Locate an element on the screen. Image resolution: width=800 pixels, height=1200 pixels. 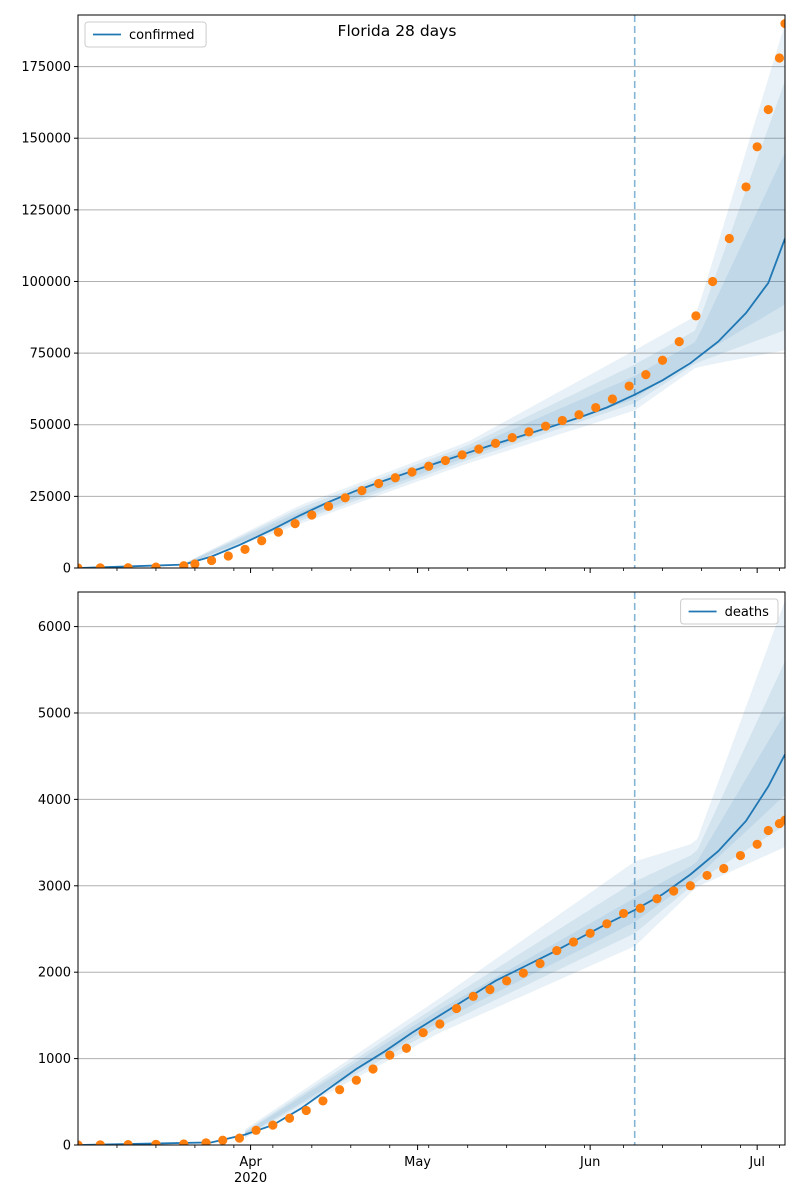
legend: confirmed is located at coordinates (145, 34).